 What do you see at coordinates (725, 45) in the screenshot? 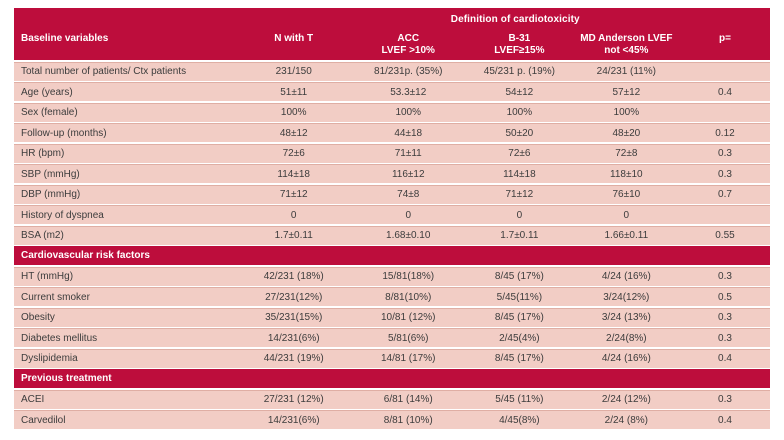
I see `column-header-p-value: p=` at bounding box center [725, 45].